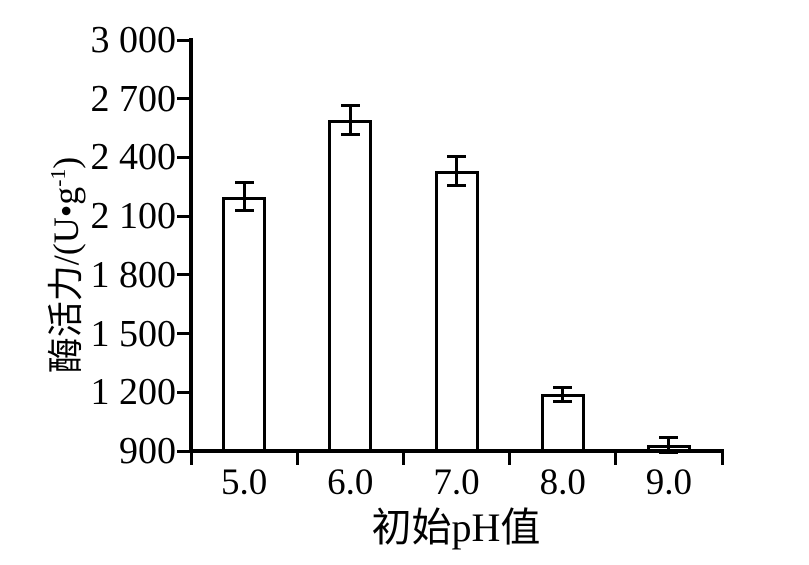 This screenshot has width=809, height=565. Describe the element at coordinates (133, 392) in the screenshot. I see `y-axis-tick-label: 1 200` at that location.